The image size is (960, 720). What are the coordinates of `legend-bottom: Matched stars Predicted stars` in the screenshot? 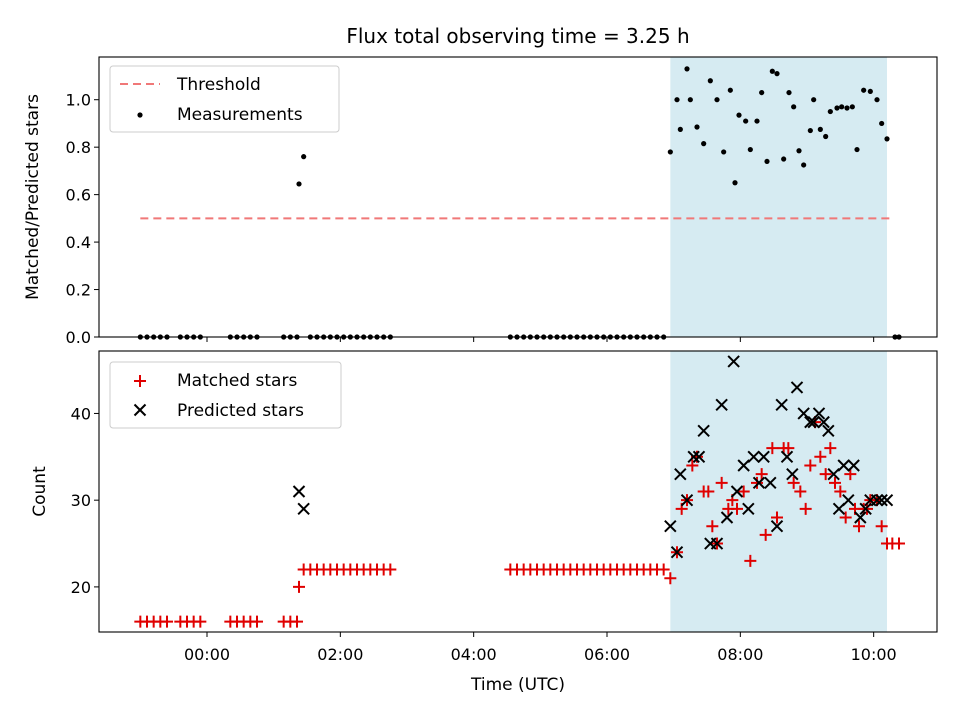 It's located at (225, 395).